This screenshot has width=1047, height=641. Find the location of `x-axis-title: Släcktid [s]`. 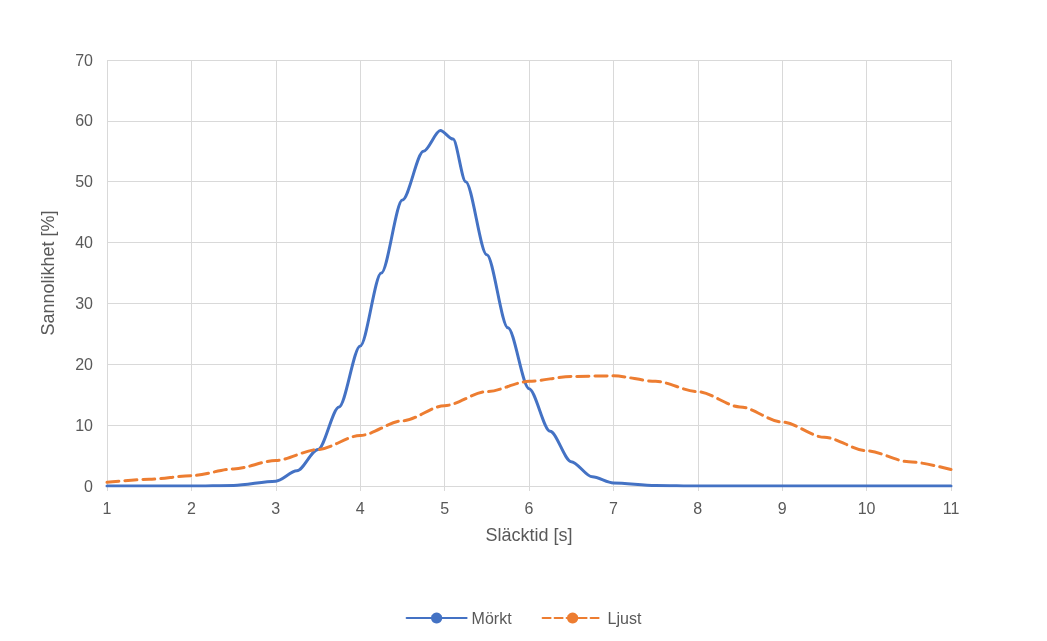

x-axis-title: Släcktid [s] is located at coordinates (529, 535).